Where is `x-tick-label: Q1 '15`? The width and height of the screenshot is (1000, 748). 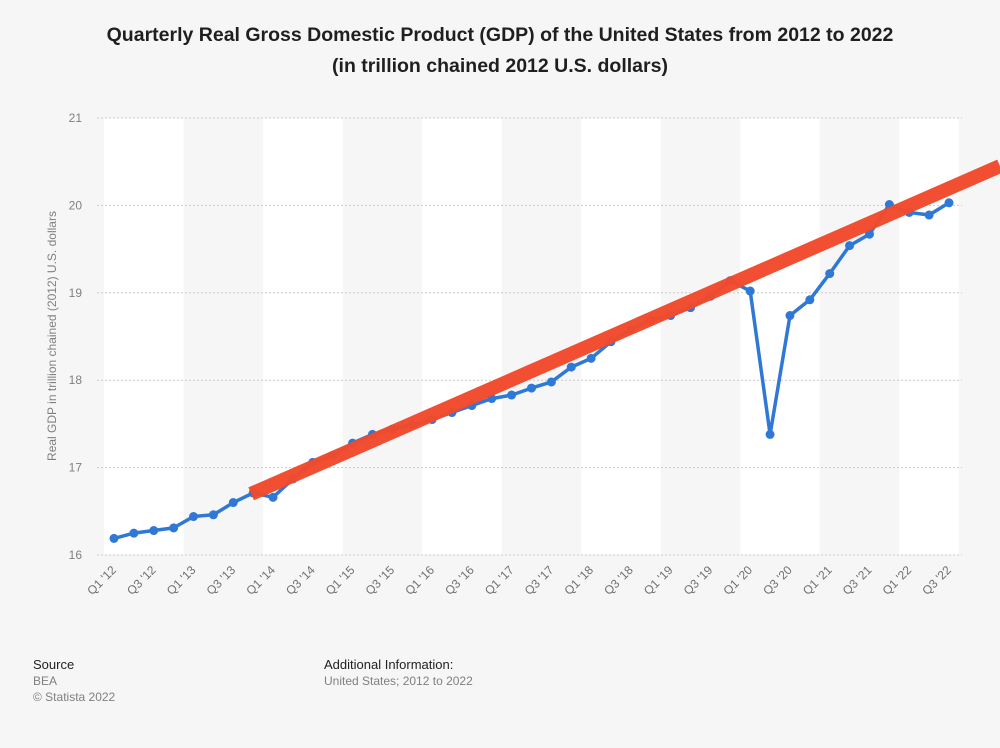
x-tick-label: Q1 '15 is located at coordinates (340, 580).